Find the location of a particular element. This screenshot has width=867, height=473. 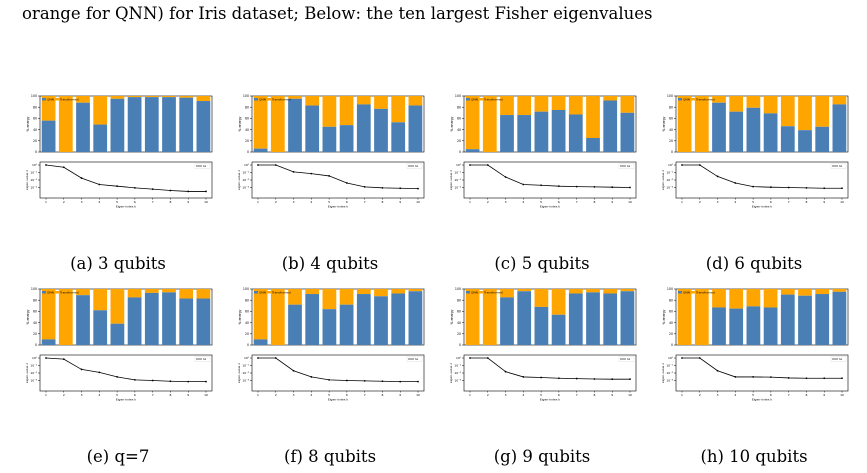

subfigure-caption: (f) 8 qubits is located at coordinates (330, 456).